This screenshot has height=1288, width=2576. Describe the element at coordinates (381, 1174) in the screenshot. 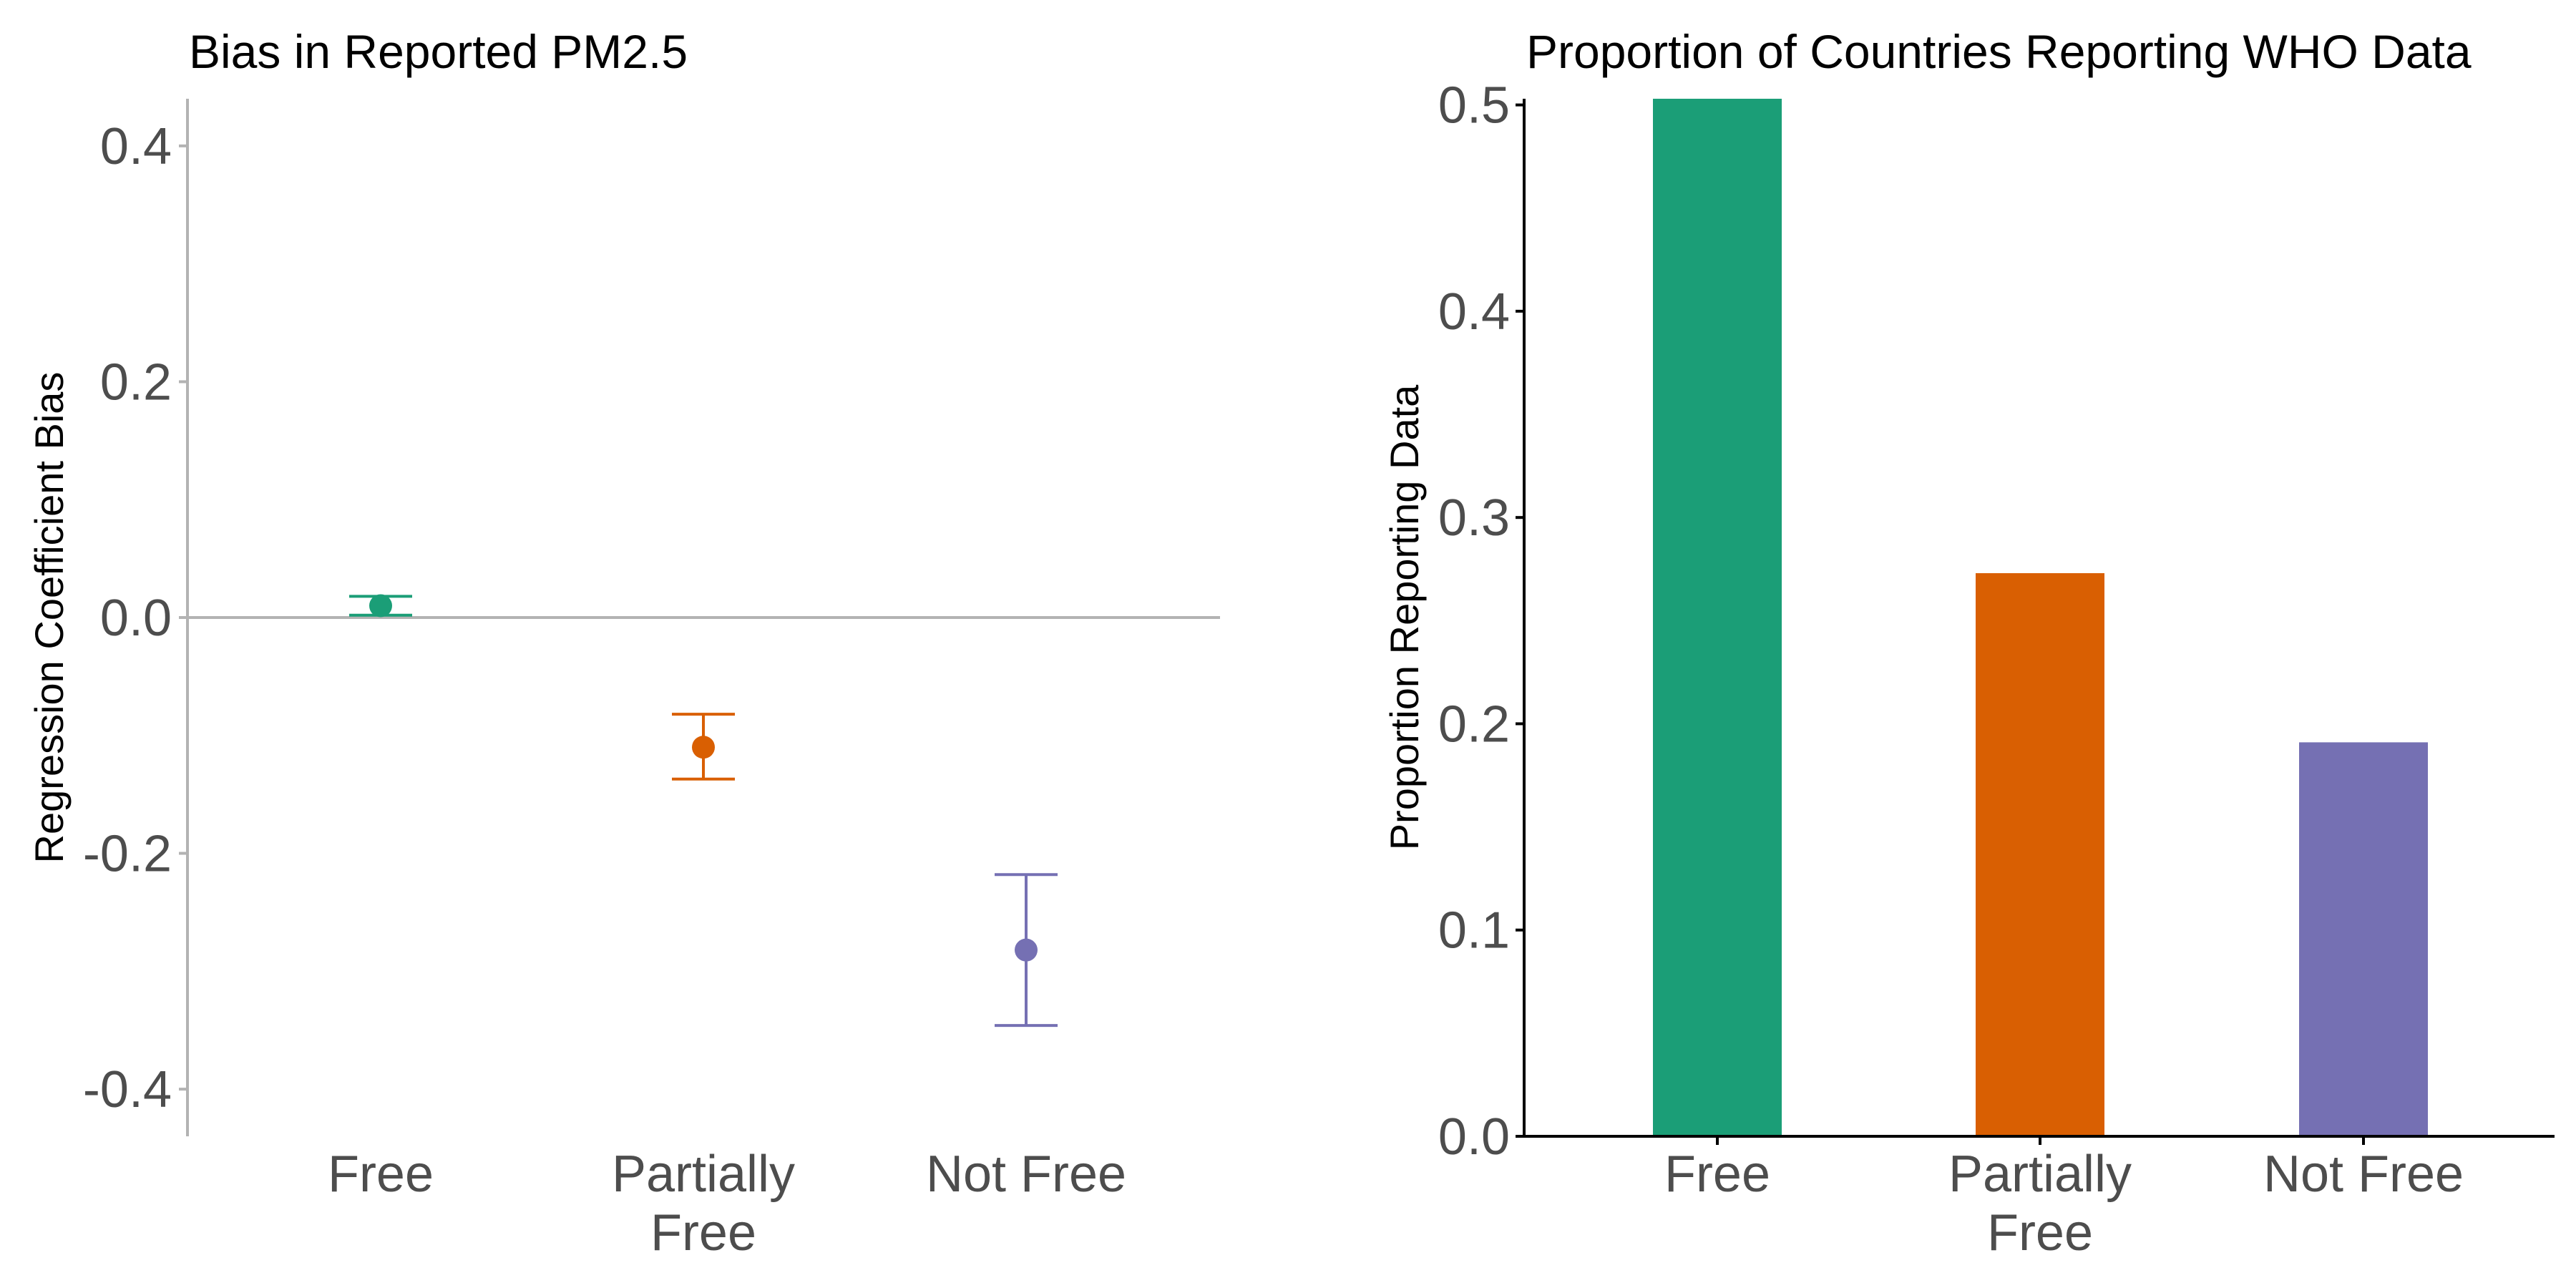

I see `left-x-tick-label: Free` at that location.